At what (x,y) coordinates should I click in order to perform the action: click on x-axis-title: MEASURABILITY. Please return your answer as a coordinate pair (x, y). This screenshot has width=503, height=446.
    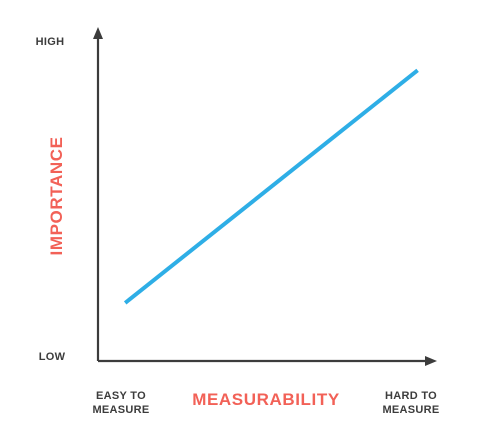
    Looking at the image, I should click on (266, 399).